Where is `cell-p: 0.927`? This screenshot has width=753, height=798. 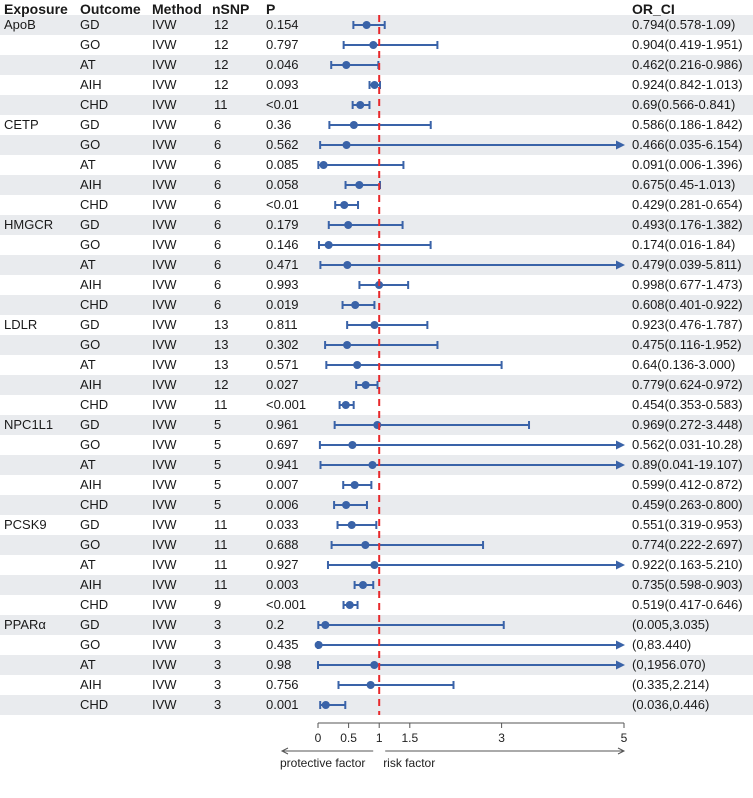 cell-p: 0.927 is located at coordinates (282, 564).